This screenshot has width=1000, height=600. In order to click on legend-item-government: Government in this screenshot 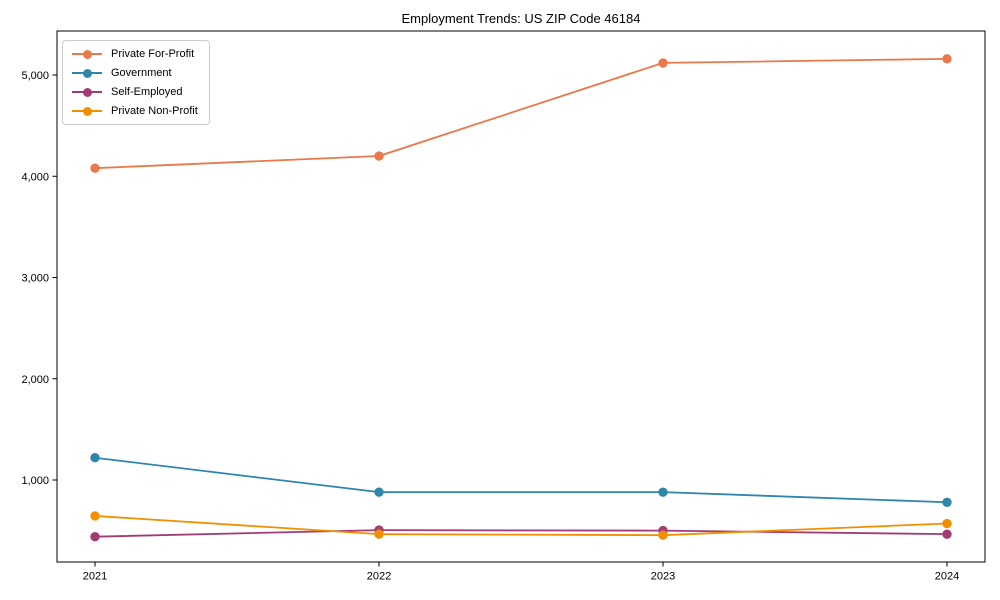, I will do `click(135, 73)`.